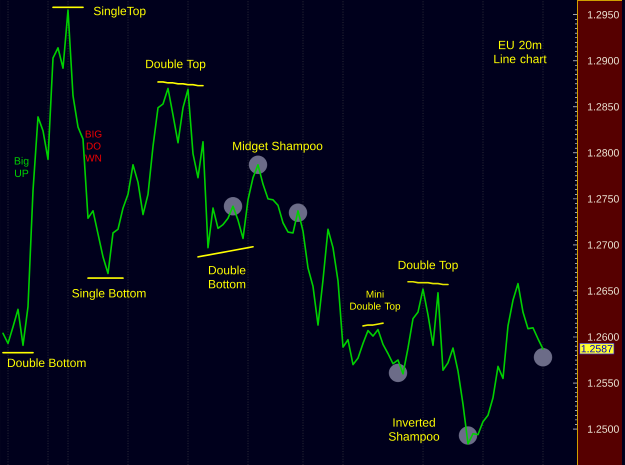 The image size is (625, 465). I want to click on text: 1.2587, so click(597, 348).